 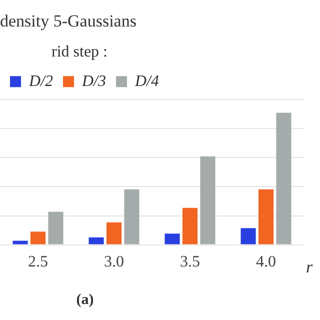 I want to click on x-tick-label: 3.0, so click(x=114, y=262).